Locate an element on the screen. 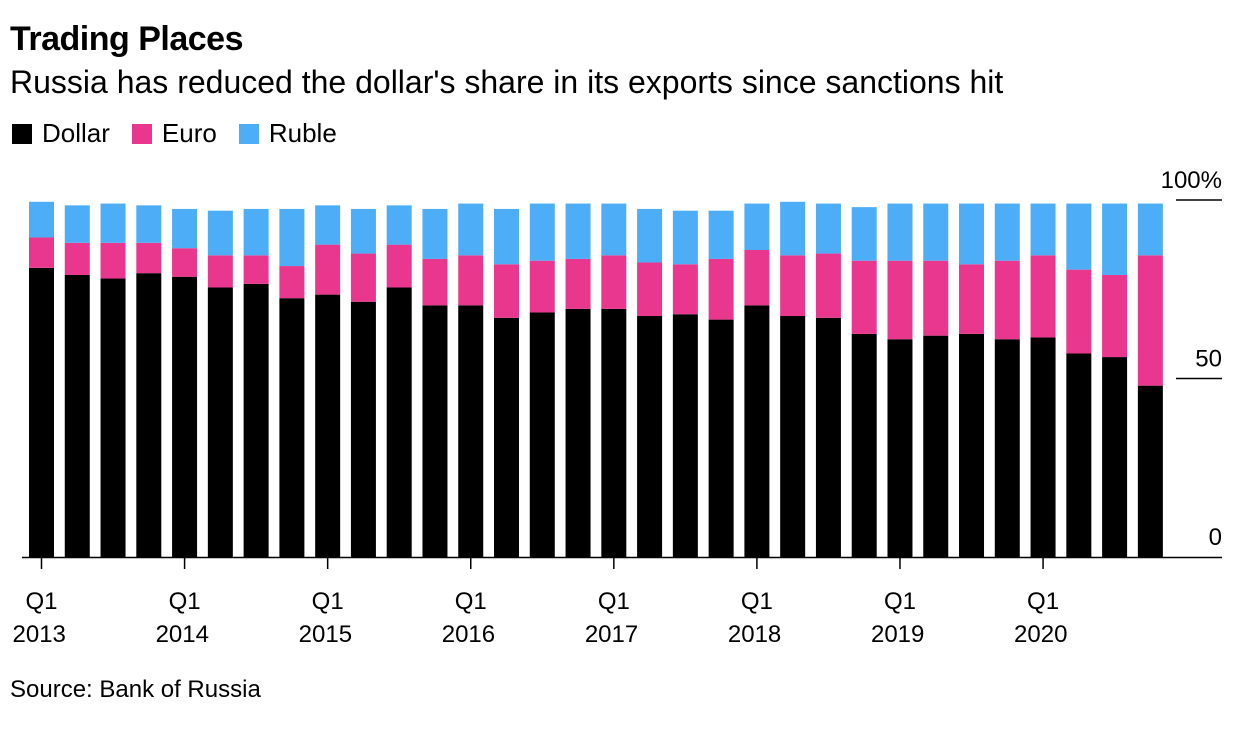 The image size is (1254, 742). bar-ruble-q3-2017 is located at coordinates (685, 237).